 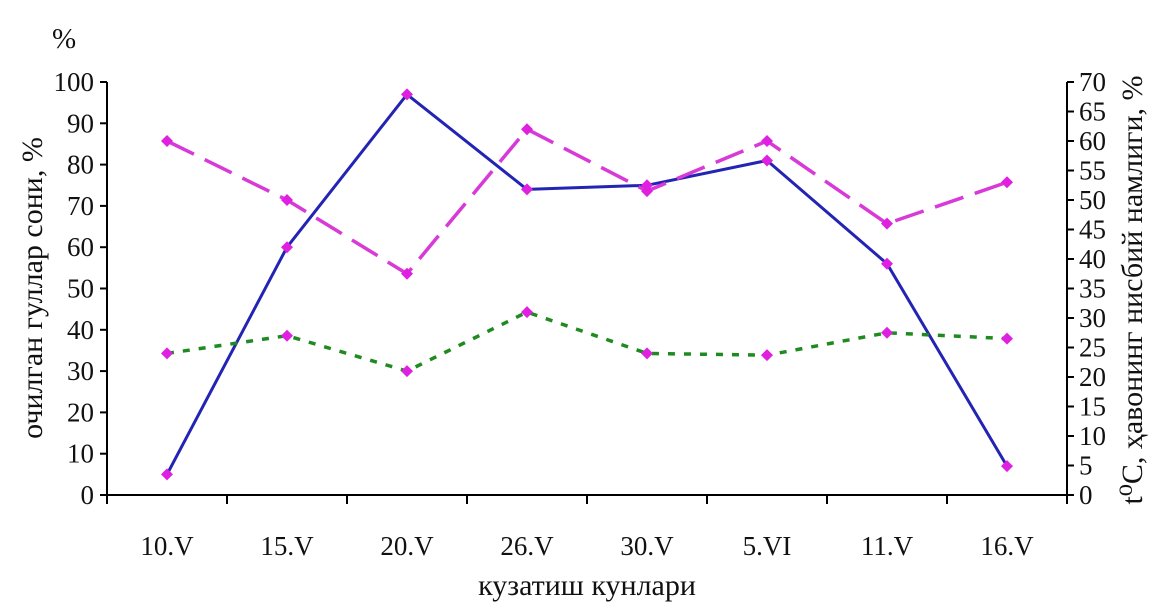 I want to click on right-tick-label: 0, so click(x=1086, y=495).